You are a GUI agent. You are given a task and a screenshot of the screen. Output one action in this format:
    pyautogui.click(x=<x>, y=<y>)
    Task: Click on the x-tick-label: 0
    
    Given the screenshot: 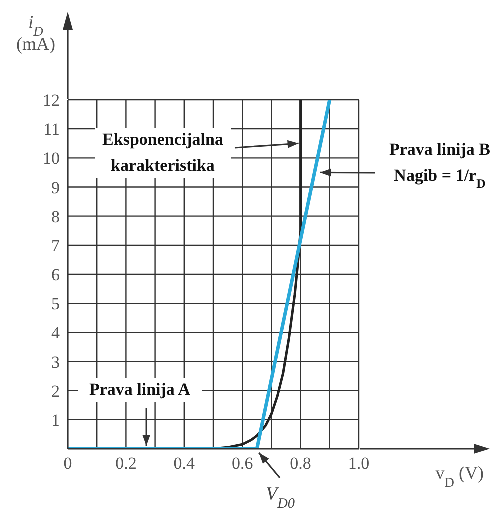 What is the action you would take?
    pyautogui.click(x=68, y=464)
    